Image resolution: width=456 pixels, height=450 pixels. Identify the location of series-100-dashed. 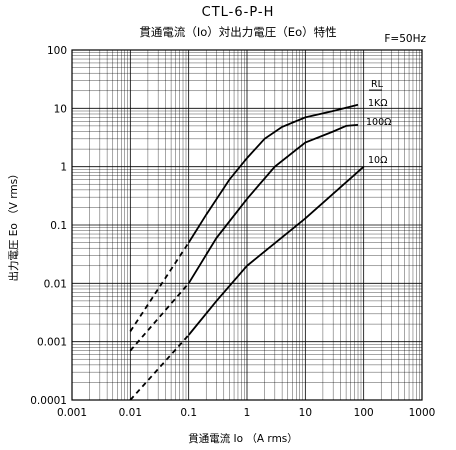
(159, 317).